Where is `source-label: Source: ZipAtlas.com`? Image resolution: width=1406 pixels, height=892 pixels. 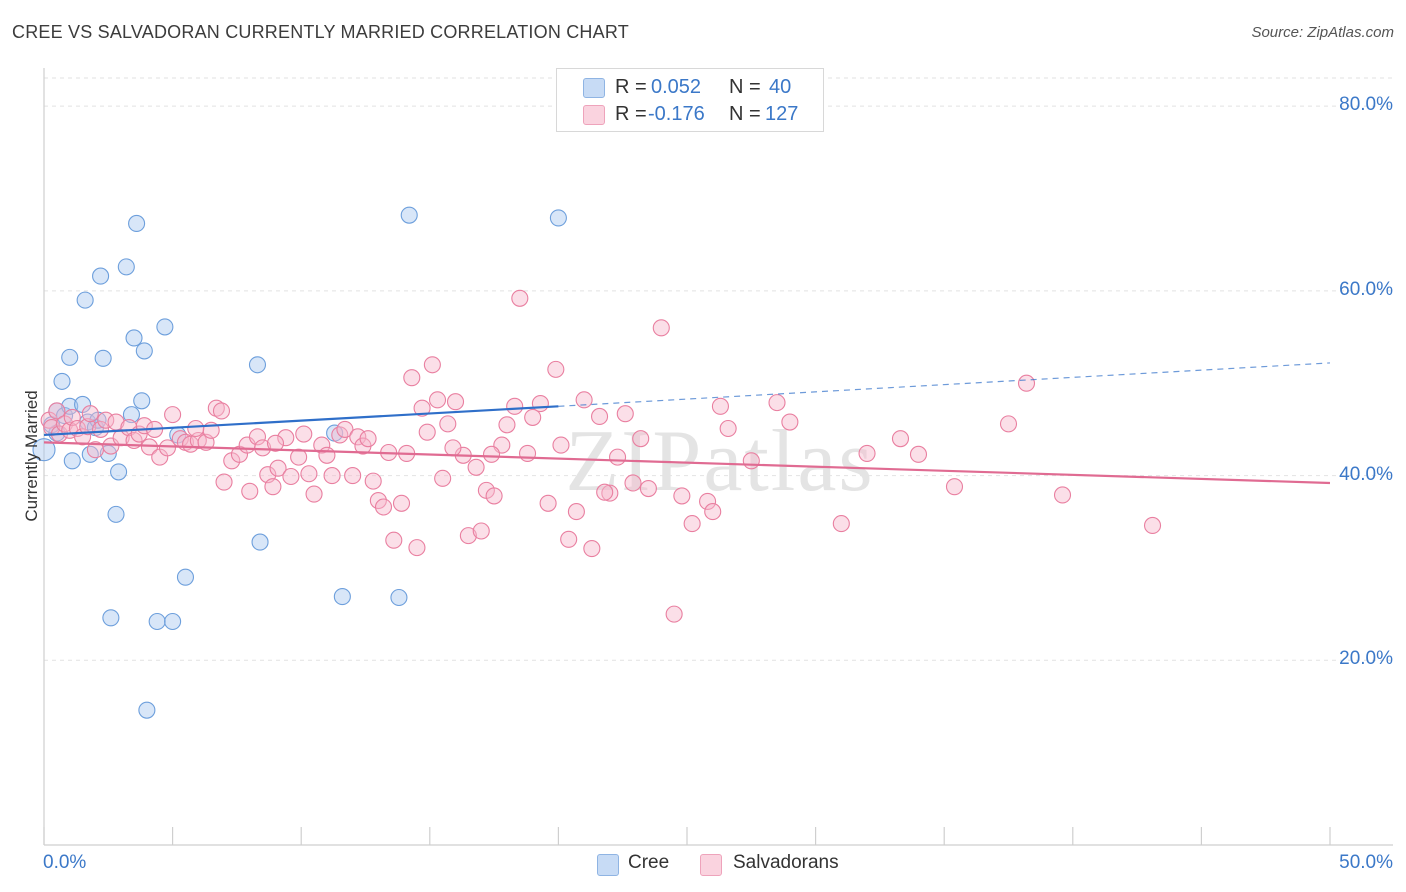 source-label: Source: ZipAtlas.com is located at coordinates (1322, 32).